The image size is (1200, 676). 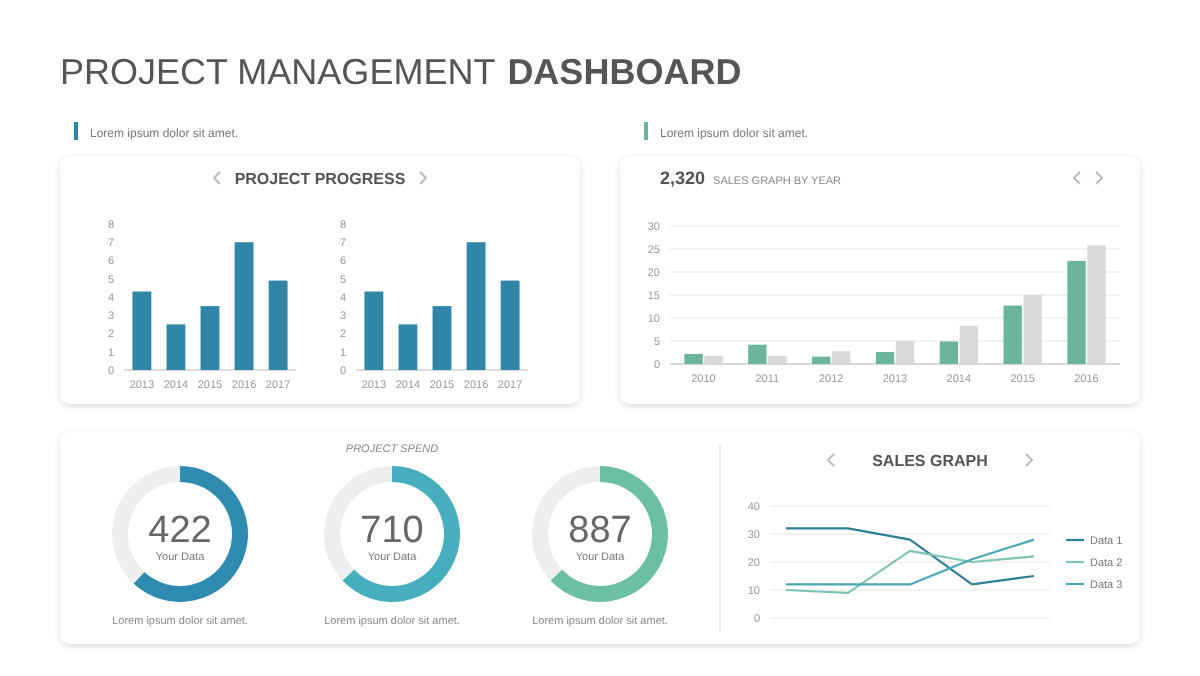 I want to click on text: 2,320, so click(x=683, y=178).